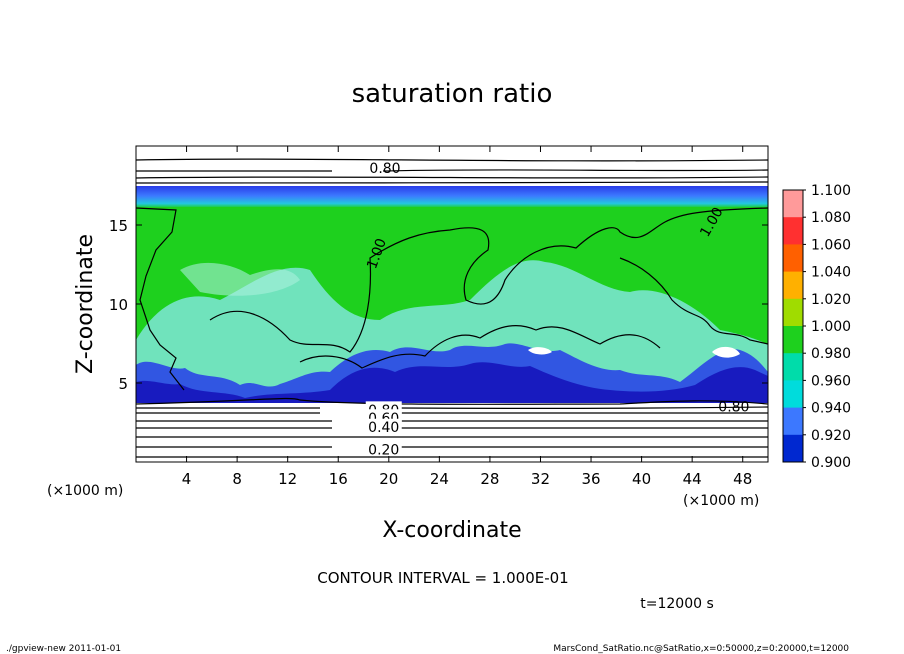  I want to click on x-tick-label: 8, so click(237, 479).